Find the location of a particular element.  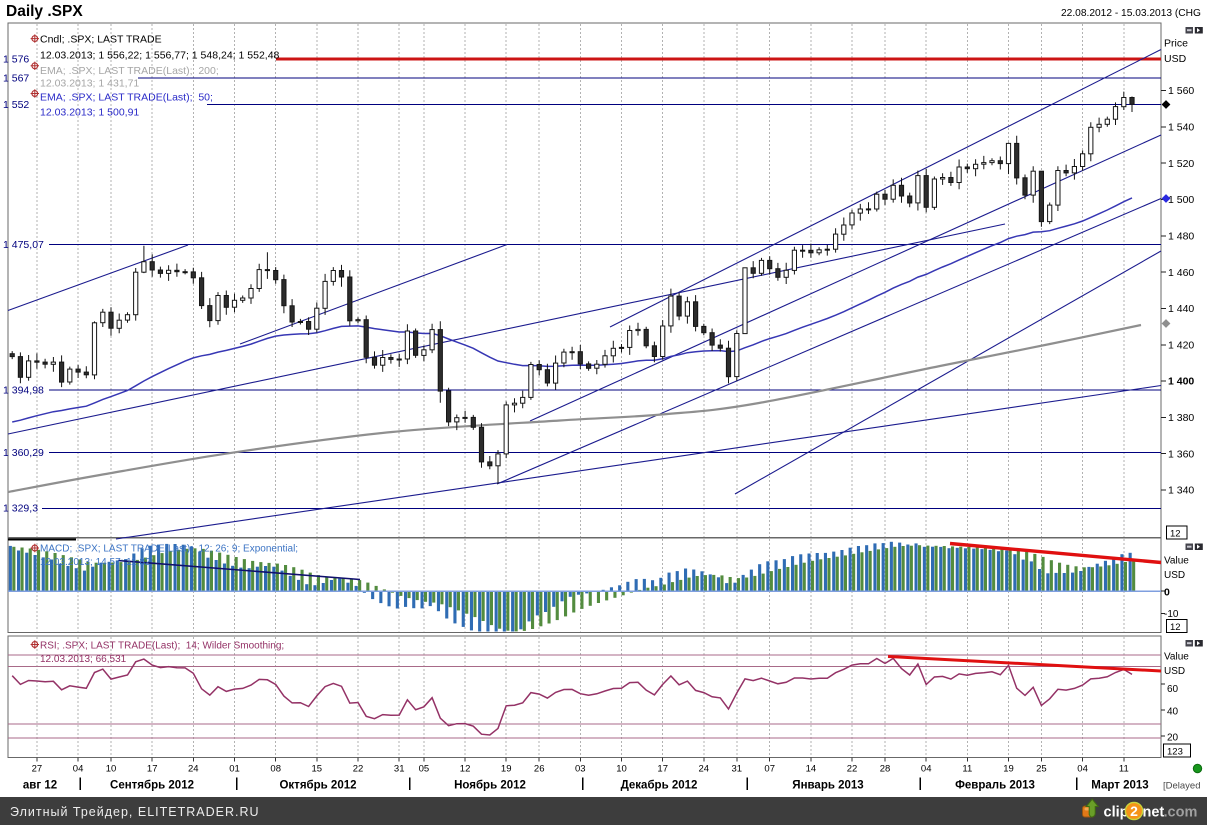

svg-text: Price is located at coordinates (1176, 44).